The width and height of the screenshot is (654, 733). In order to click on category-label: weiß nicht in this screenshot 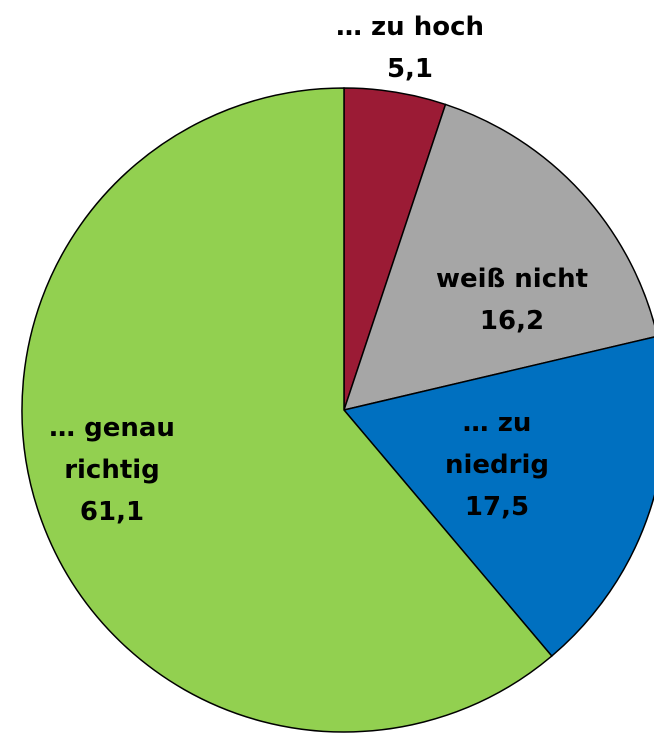, I will do `click(512, 279)`.